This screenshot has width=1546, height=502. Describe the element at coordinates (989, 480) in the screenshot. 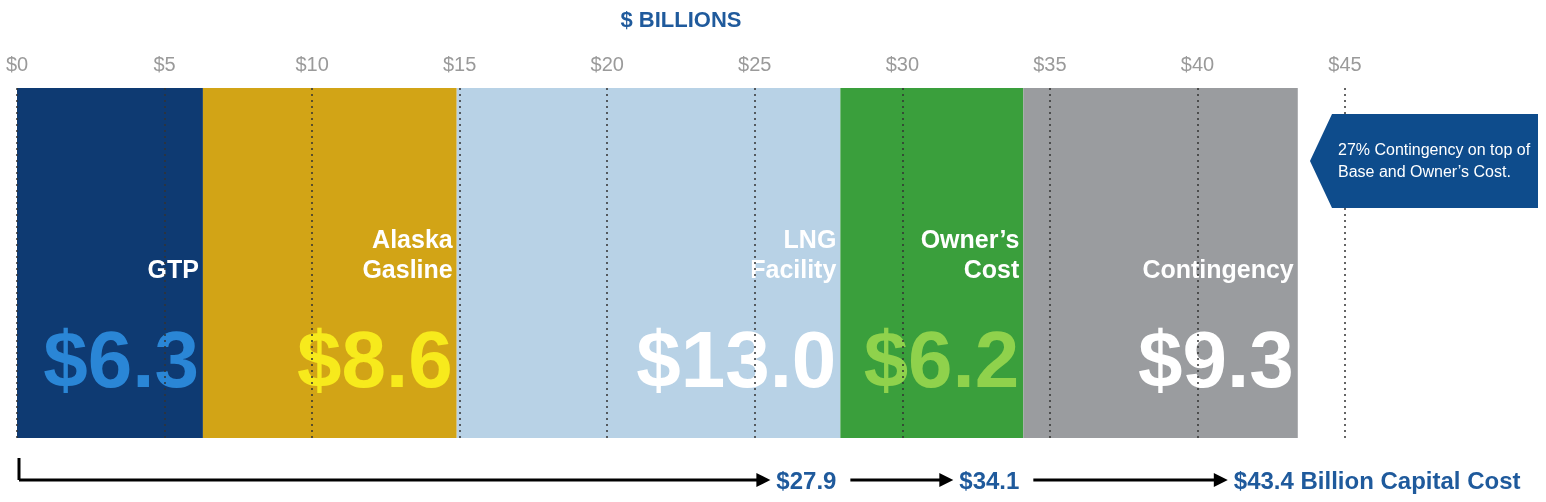

I see `text: $34.1` at that location.